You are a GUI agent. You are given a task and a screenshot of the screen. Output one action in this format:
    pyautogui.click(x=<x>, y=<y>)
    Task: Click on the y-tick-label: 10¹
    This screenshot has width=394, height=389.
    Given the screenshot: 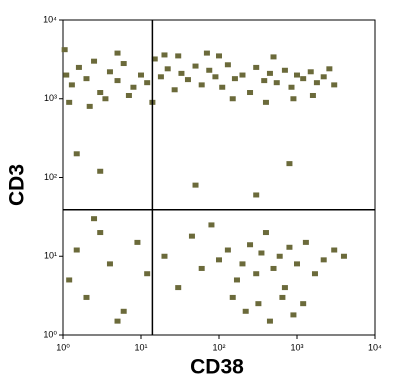 What is the action you would take?
    pyautogui.click(x=50, y=256)
    